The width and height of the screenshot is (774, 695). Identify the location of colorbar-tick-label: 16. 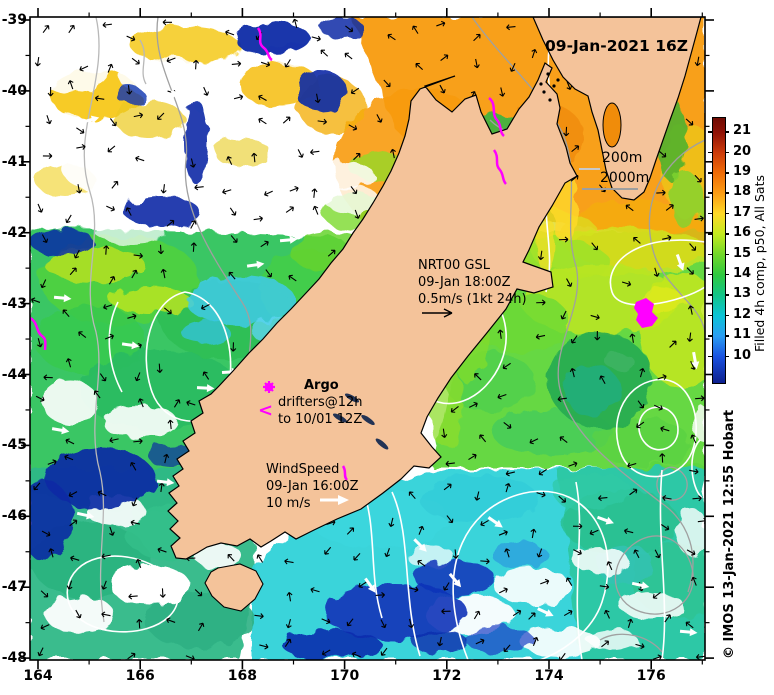
(742, 233).